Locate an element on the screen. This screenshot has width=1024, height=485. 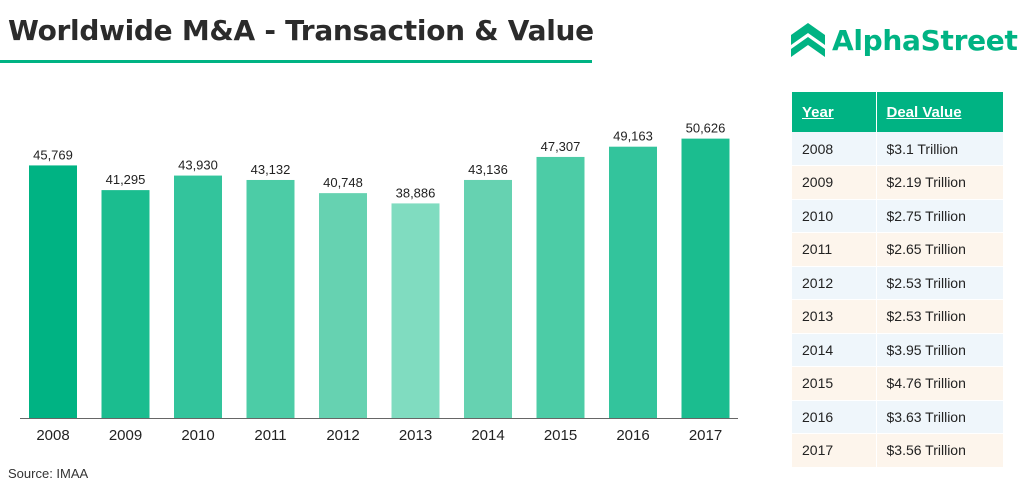
deal-value-cell: $2.75 Trillion is located at coordinates (939, 216).